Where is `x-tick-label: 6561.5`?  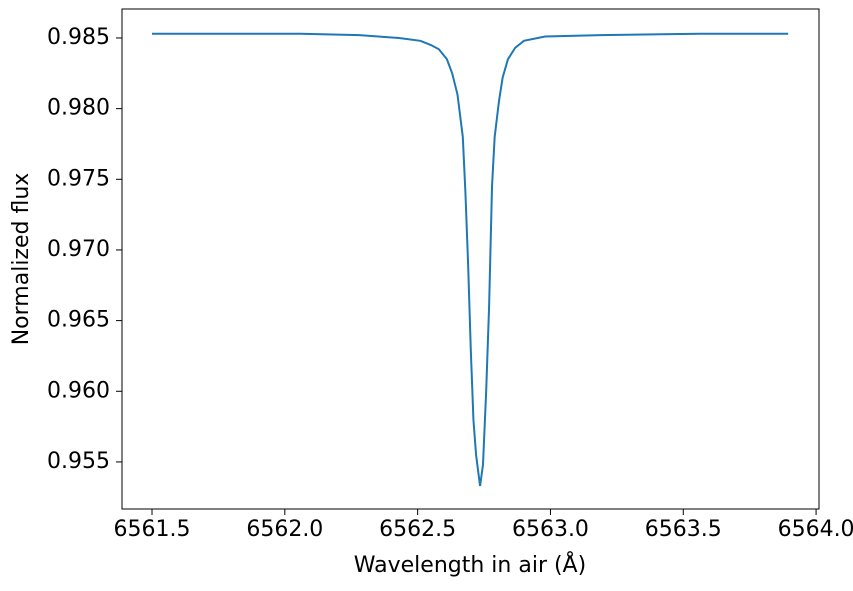 x-tick-label: 6561.5 is located at coordinates (152, 529).